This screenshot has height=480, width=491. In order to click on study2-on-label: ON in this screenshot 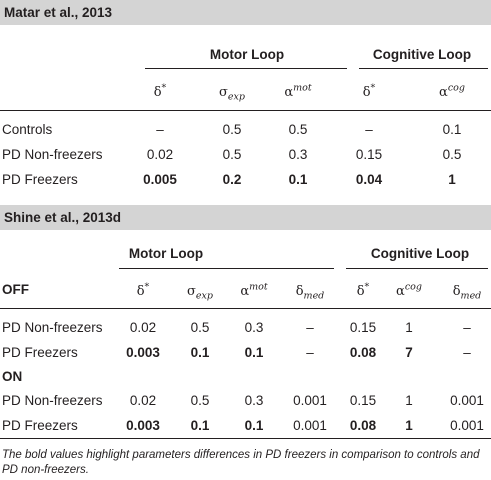, I will do `click(12, 376)`.